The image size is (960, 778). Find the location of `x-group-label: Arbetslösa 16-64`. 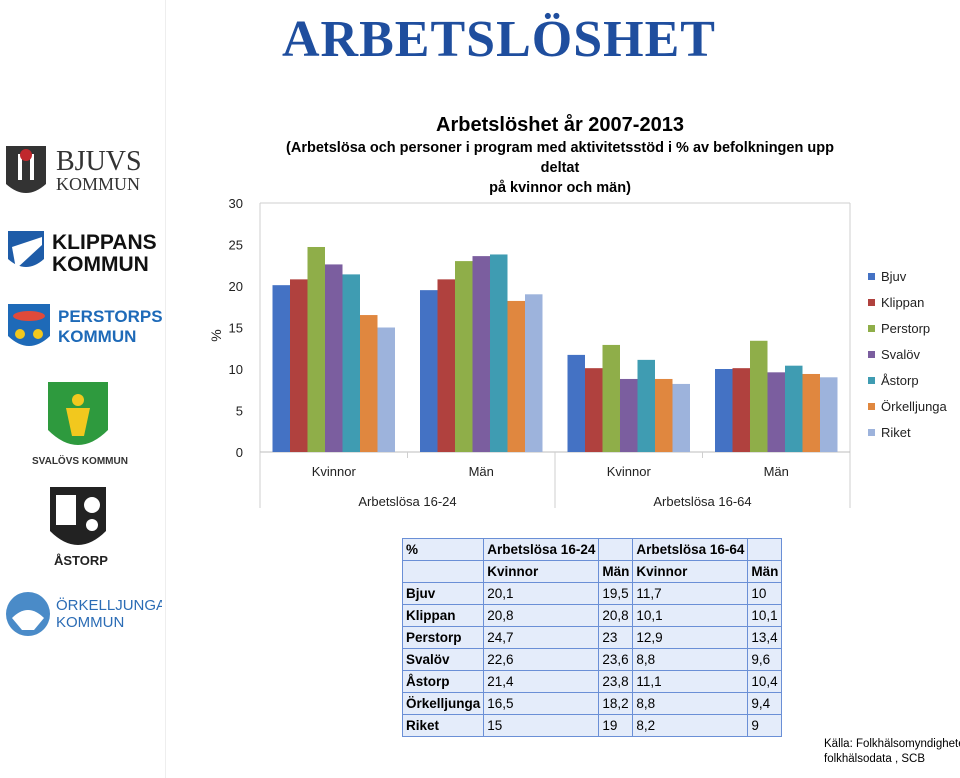

x-group-label: Arbetslösa 16-64 is located at coordinates (702, 501).